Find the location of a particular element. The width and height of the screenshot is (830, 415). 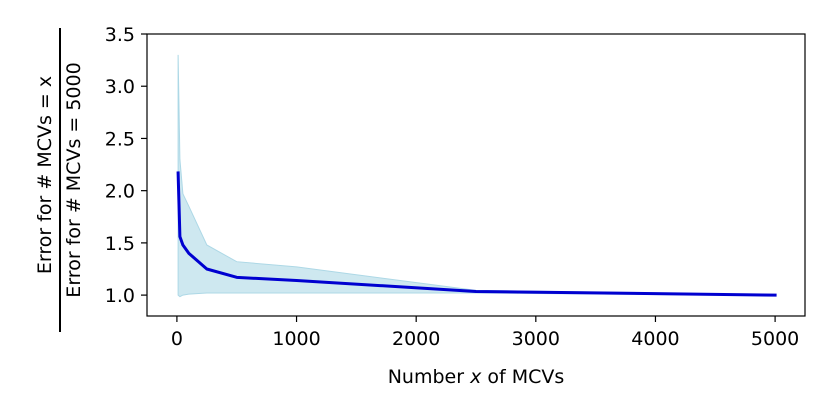

x-tick-label: 0 is located at coordinates (177, 339).